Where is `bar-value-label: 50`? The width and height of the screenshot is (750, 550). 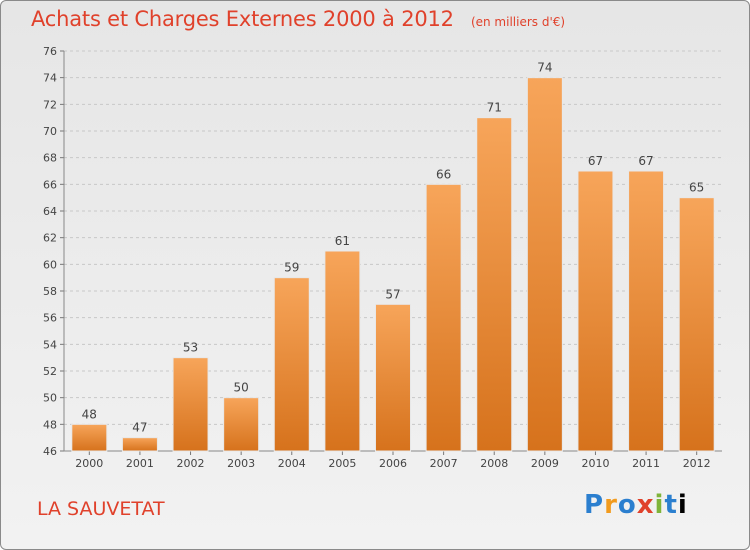
bar-value-label: 50 is located at coordinates (241, 388).